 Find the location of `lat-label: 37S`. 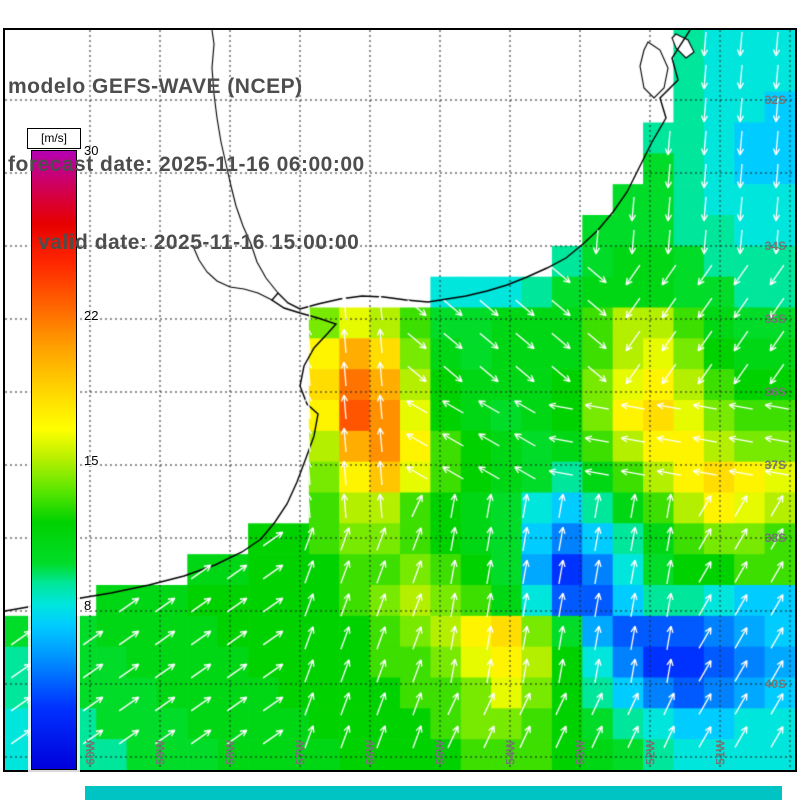

lat-label: 37S is located at coordinates (775, 465).